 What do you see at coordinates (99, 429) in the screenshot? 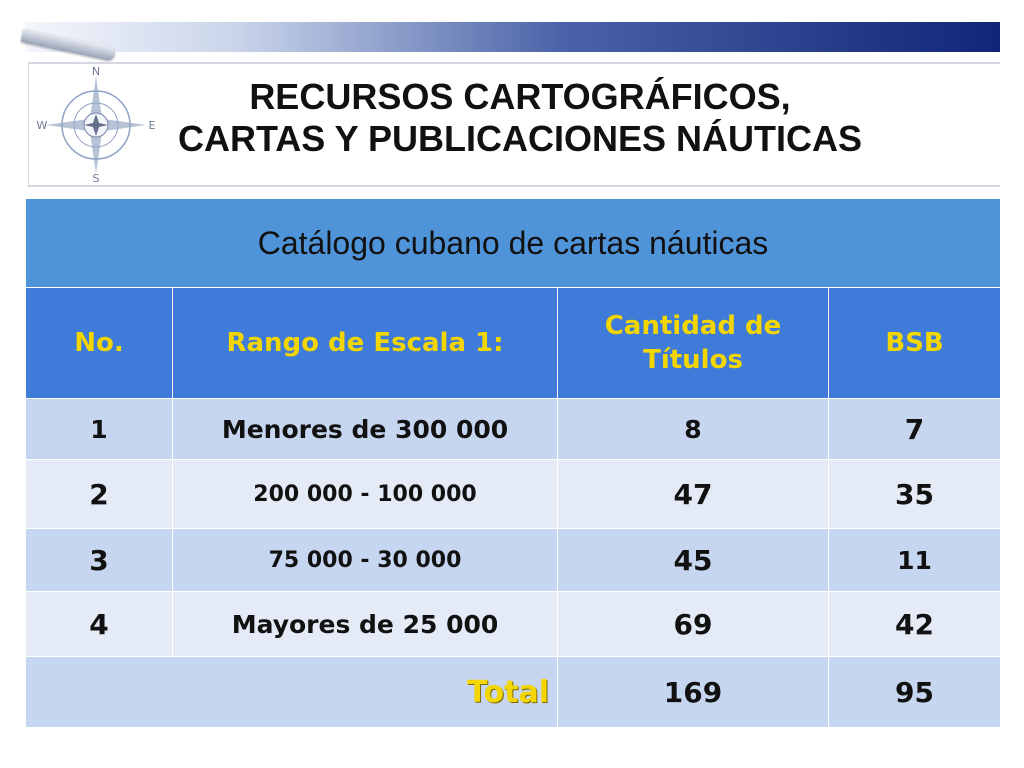
I see `cell-no: 1` at bounding box center [99, 429].